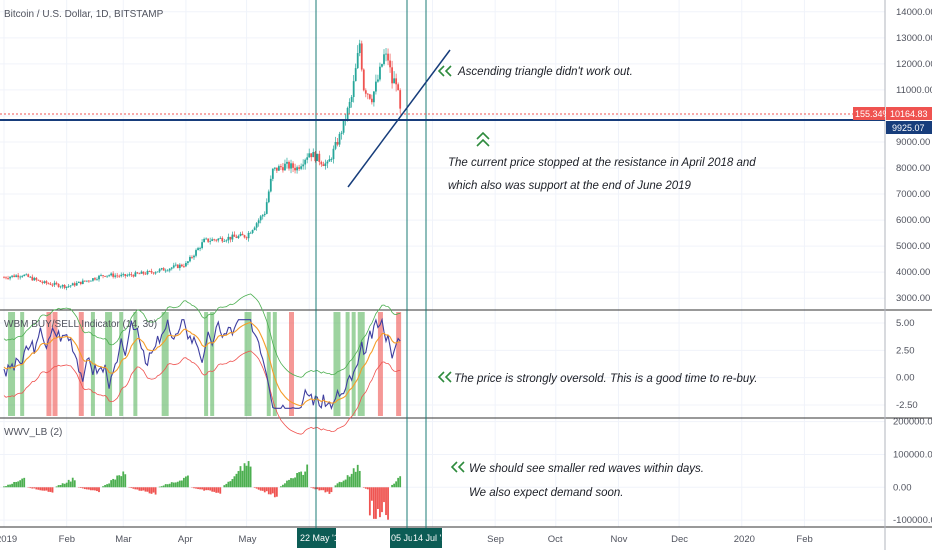 The height and width of the screenshot is (550, 932). Describe the element at coordinates (914, 12) in the screenshot. I see `y-tick-label: 14000.00` at that location.